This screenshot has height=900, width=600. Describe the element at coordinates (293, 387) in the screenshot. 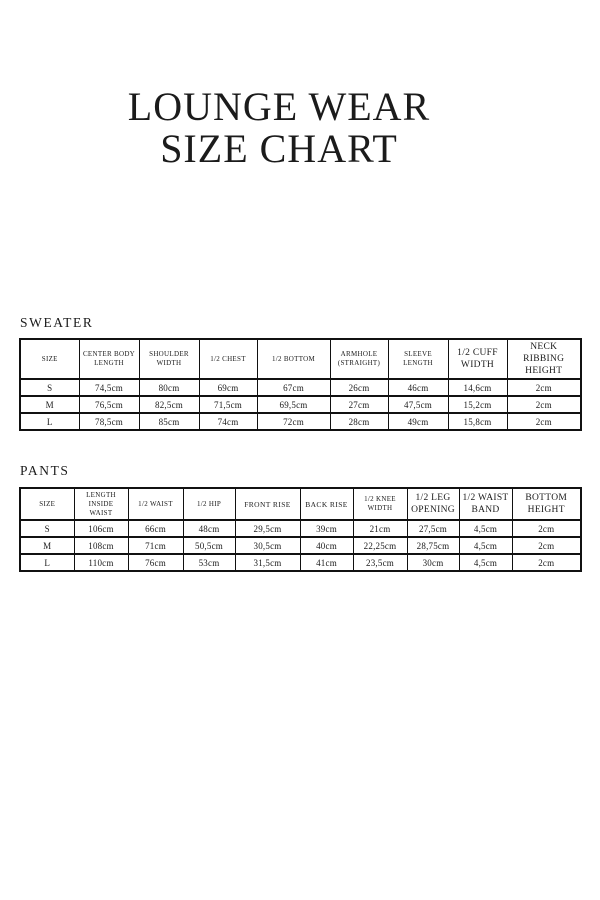

I see `measurement-cell: 67cm` at that location.